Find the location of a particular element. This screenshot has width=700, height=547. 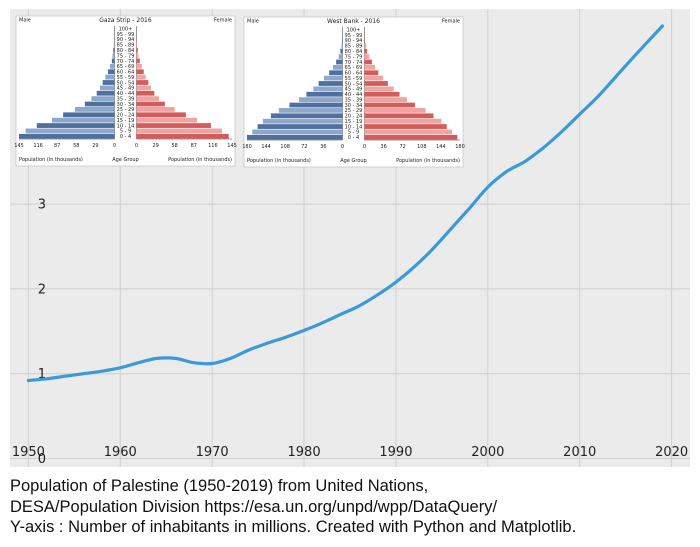

x-tick-label: 1990 is located at coordinates (395, 452).